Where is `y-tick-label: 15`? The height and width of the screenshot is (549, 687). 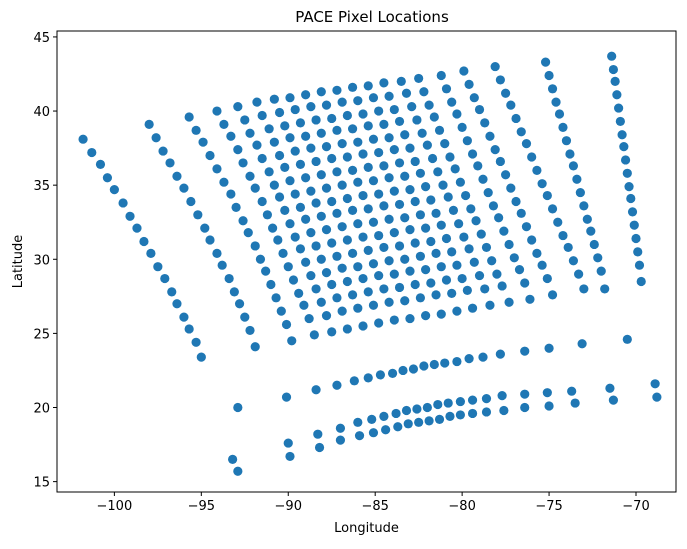 y-tick-label: 15 is located at coordinates (41, 483).